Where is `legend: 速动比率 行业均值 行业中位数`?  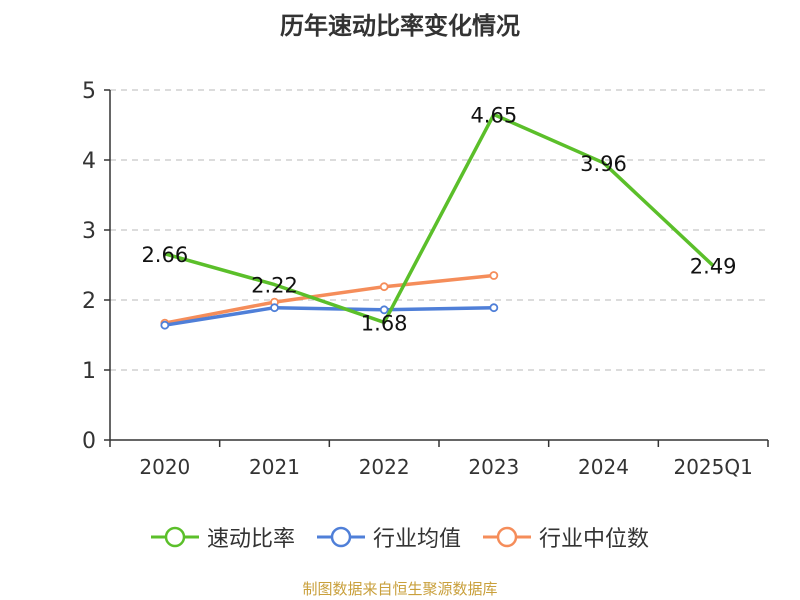 legend: 速动比率 行业均值 行业中位数 is located at coordinates (400, 537).